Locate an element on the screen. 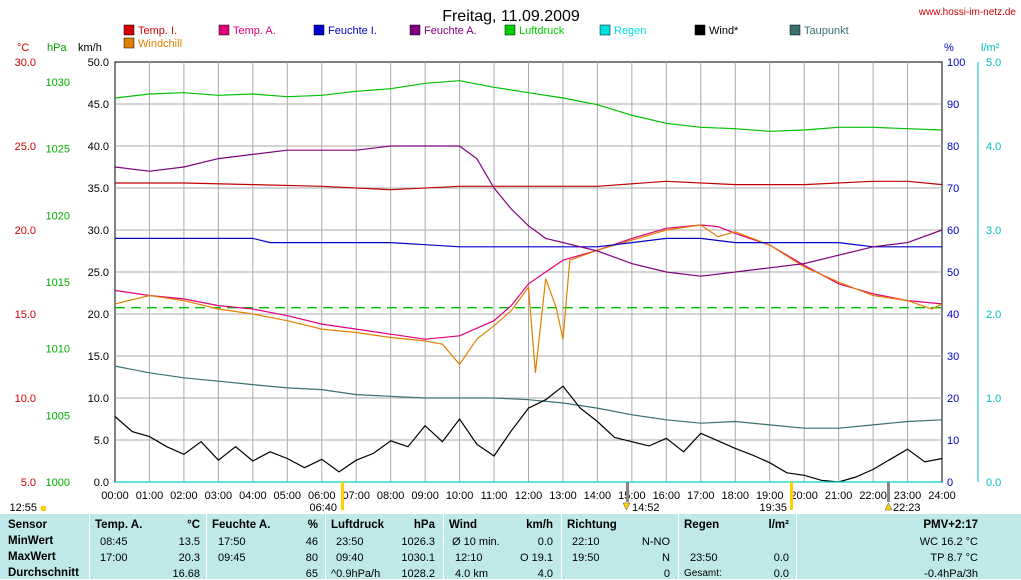  x-tick-label: 19:00 is located at coordinates (770, 496).